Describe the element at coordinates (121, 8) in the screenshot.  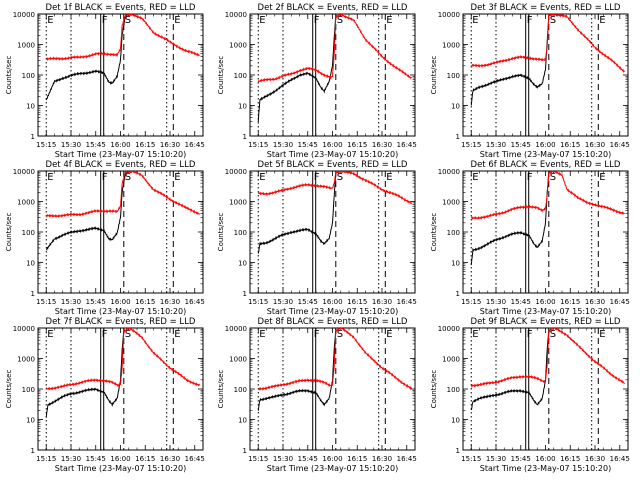
I see `plot-title: Det 1f BLACK = Events, RED = LLD` at that location.